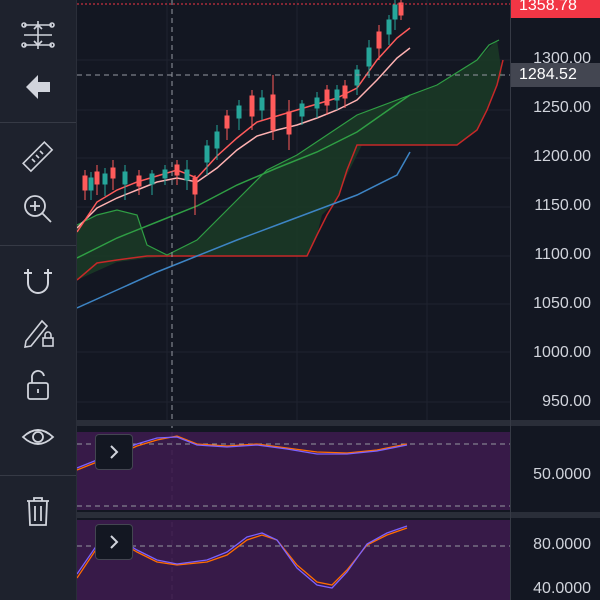 Image resolution: width=600 pixels, height=600 pixels. I want to click on indicators-tool-icon, so click(38, 35).